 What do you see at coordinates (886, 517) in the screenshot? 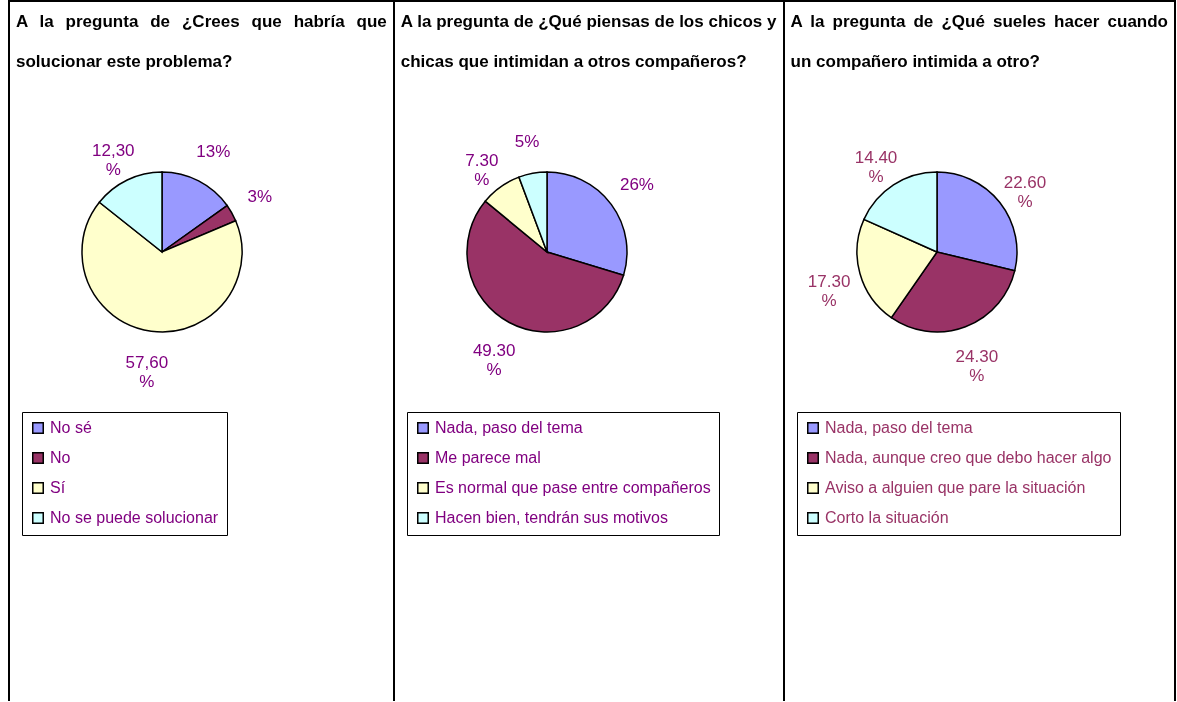
I see `legend-label: Corto la situación` at bounding box center [886, 517].